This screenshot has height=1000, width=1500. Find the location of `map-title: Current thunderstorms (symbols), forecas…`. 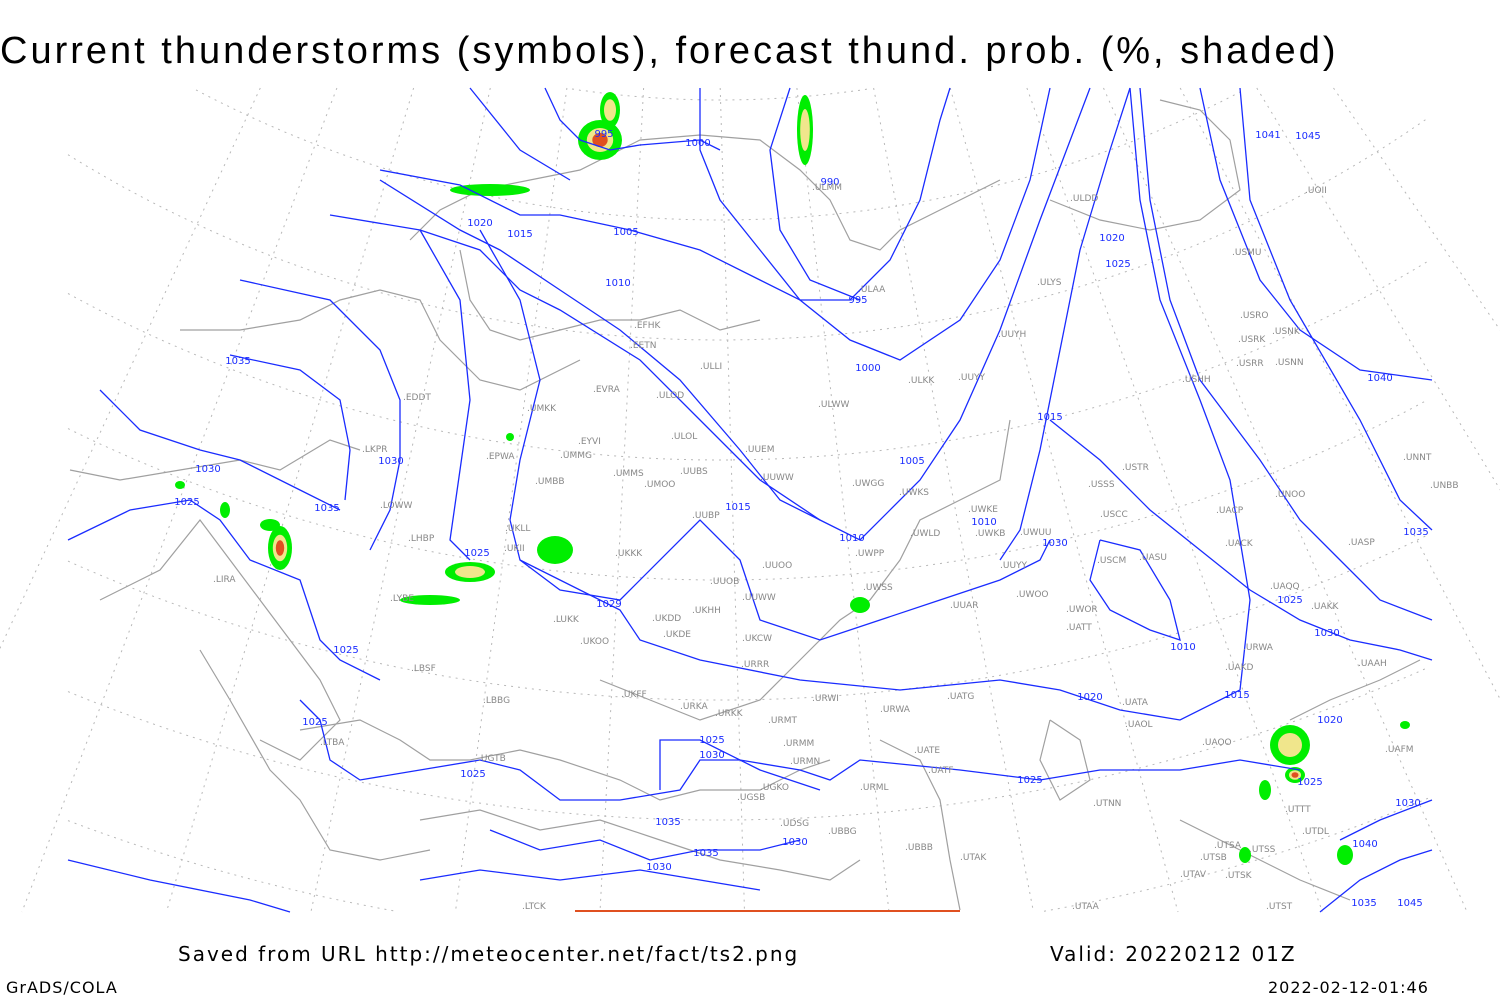

map-title: Current thunderstorms (symbols), forecas… is located at coordinates (669, 51).